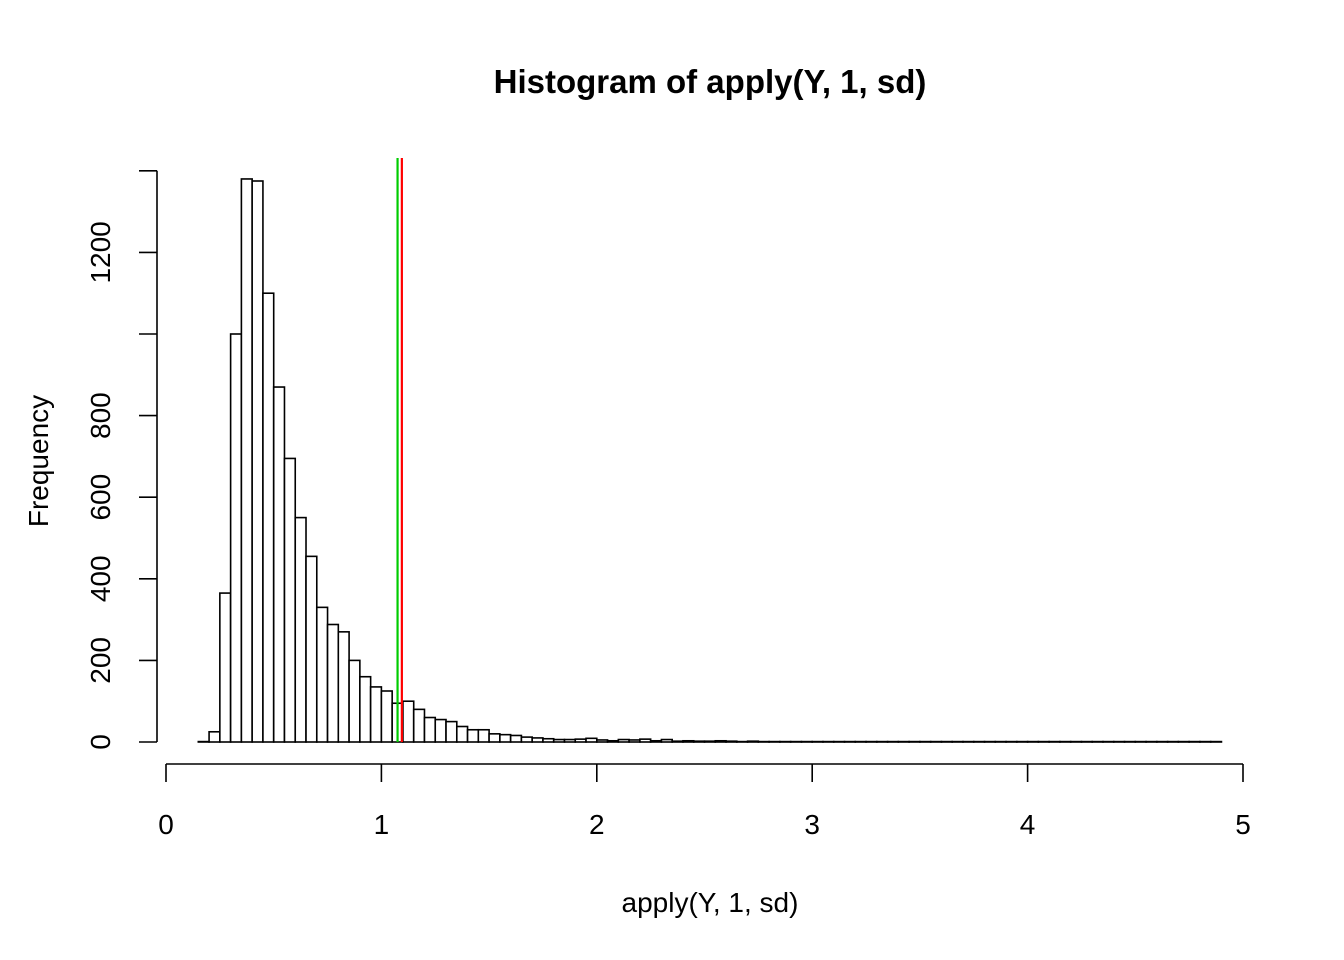 This screenshot has height=960, width=1344. I want to click on y-tick-label: 1200, so click(100, 252).